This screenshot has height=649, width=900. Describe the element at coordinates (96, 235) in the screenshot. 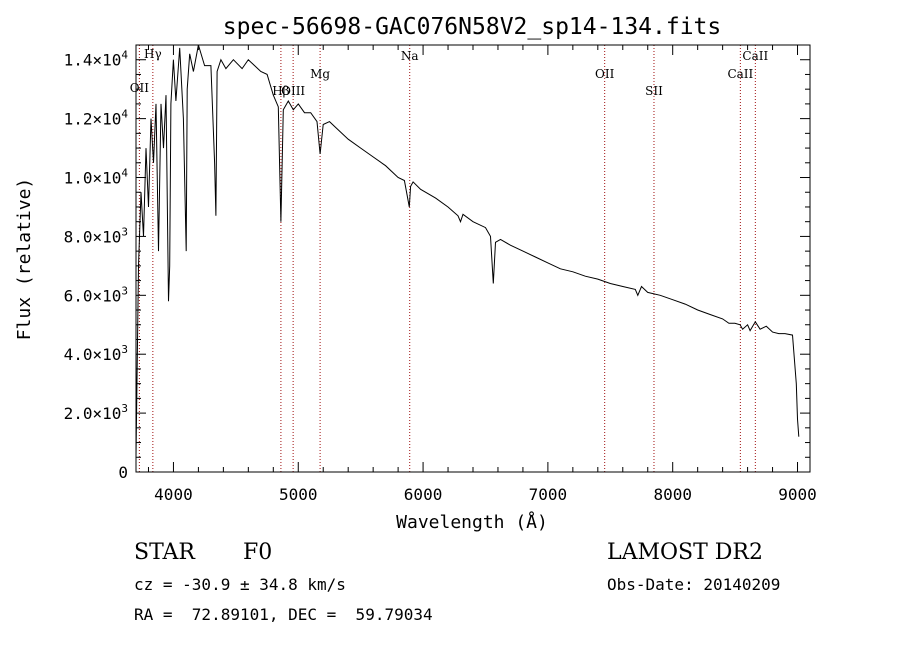

I see `y-tick-label: 8.0×10³` at that location.